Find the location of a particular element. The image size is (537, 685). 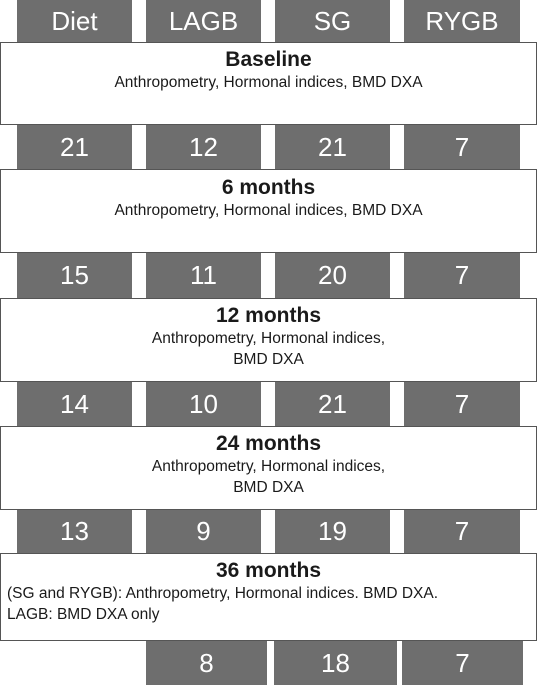

stage-title: 12 months is located at coordinates (268, 315).